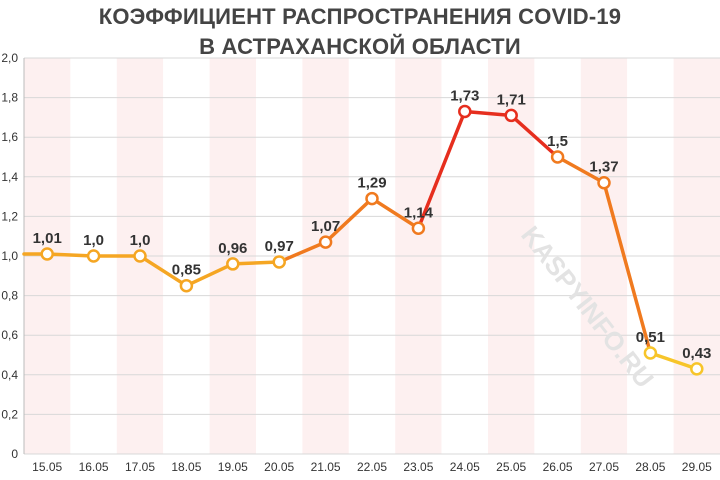 This screenshot has width=720, height=480. I want to click on x-tick-label: 25.05, so click(511, 467).